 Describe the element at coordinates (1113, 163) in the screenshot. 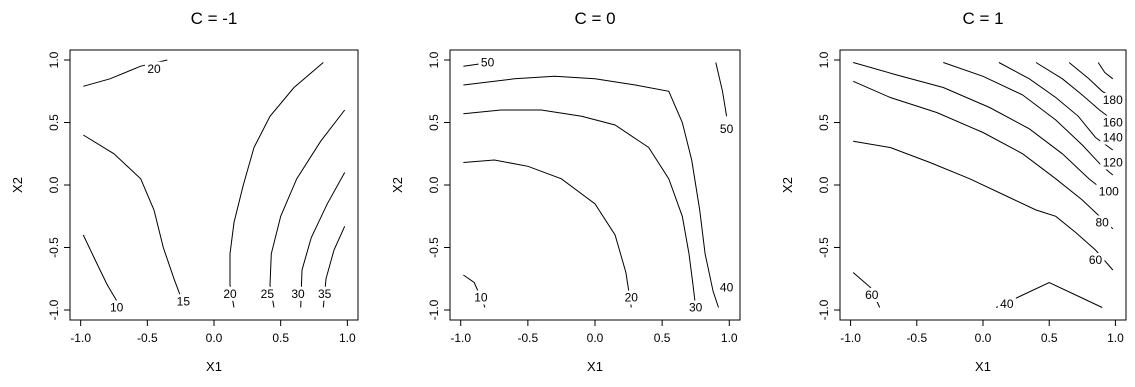

I see `contour-label: 120` at that location.